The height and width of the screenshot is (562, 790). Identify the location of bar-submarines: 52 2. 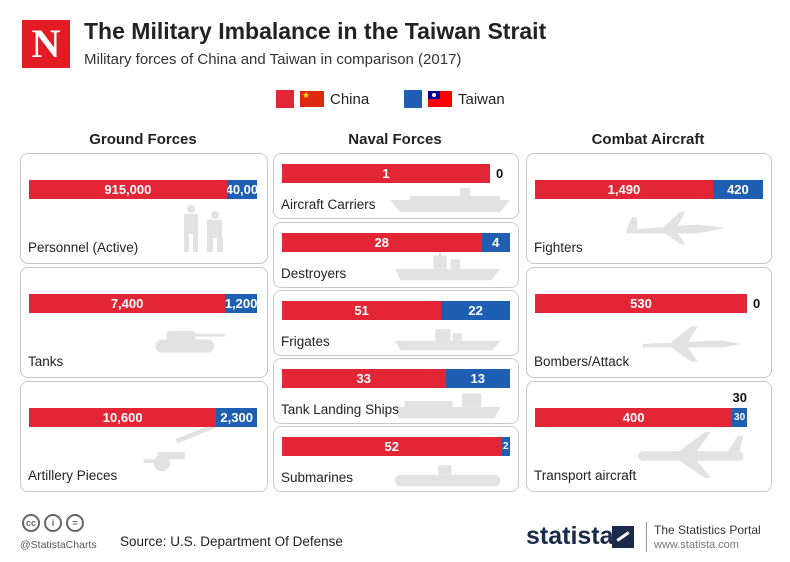
(396, 446).